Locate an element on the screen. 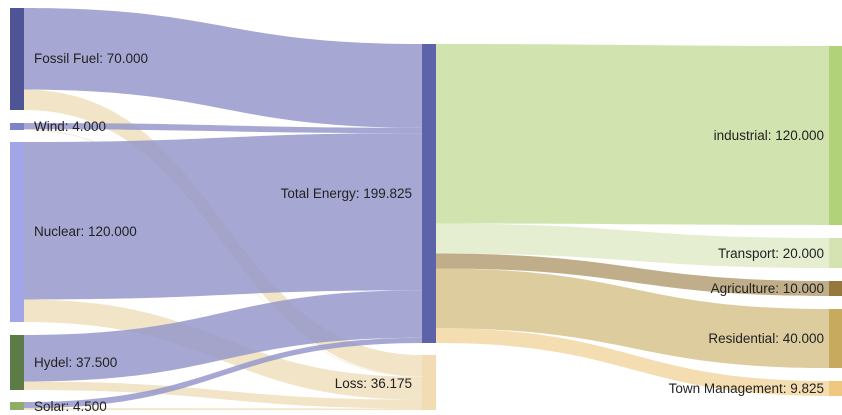  label-wind: Wind: 4.000 is located at coordinates (70, 126).